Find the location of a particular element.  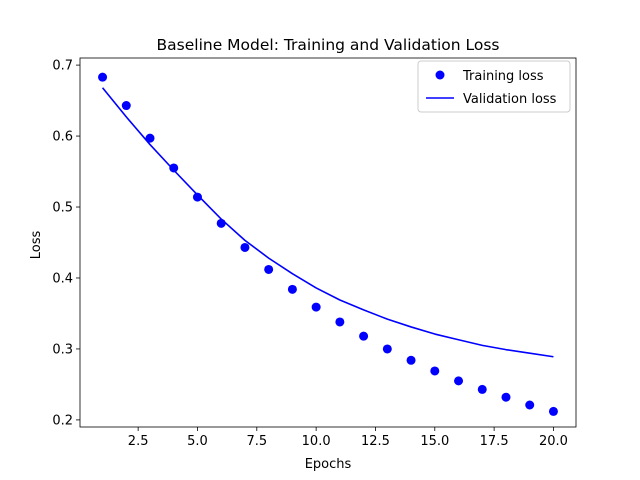

y-axis-label: Loss is located at coordinates (36, 245).